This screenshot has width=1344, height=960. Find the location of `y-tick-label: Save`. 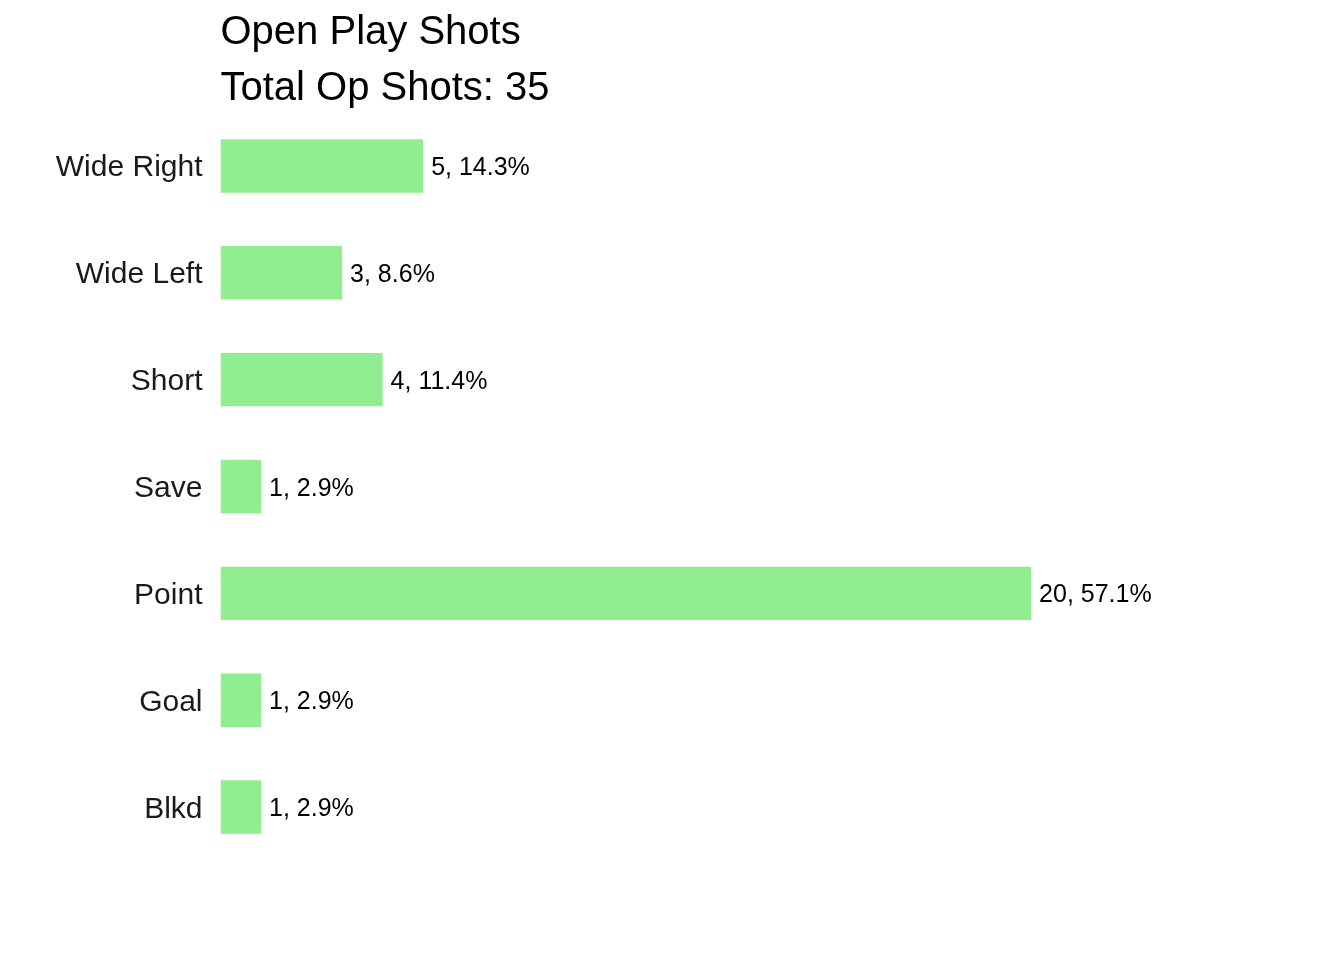

y-tick-label: Save is located at coordinates (168, 486).